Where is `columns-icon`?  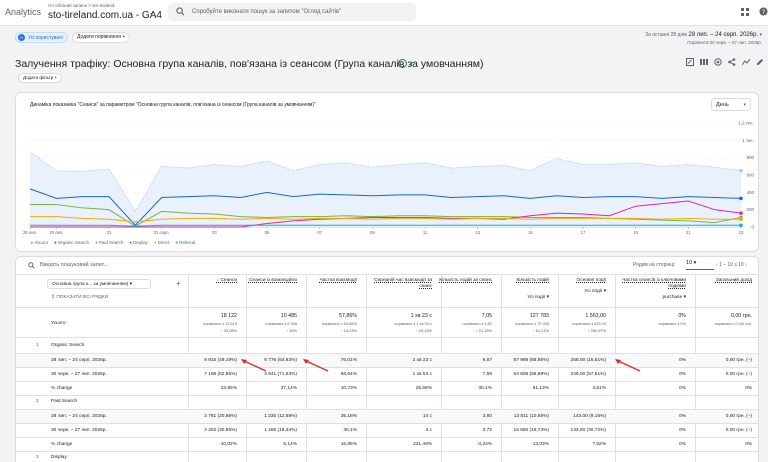 columns-icon is located at coordinates (704, 62).